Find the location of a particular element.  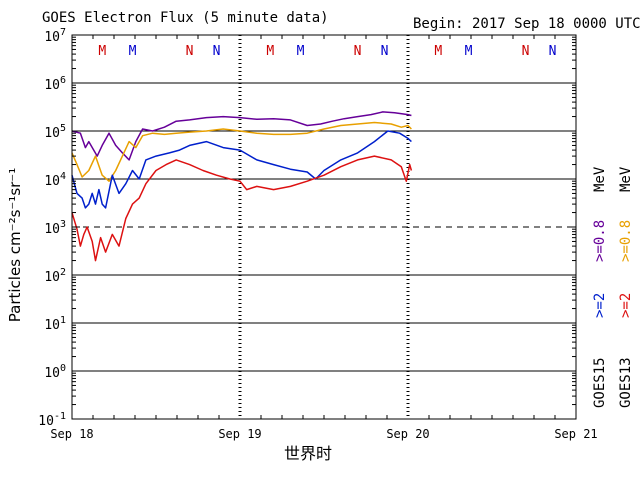

legend-unit-goes15: MeV is located at coordinates (600, 179).